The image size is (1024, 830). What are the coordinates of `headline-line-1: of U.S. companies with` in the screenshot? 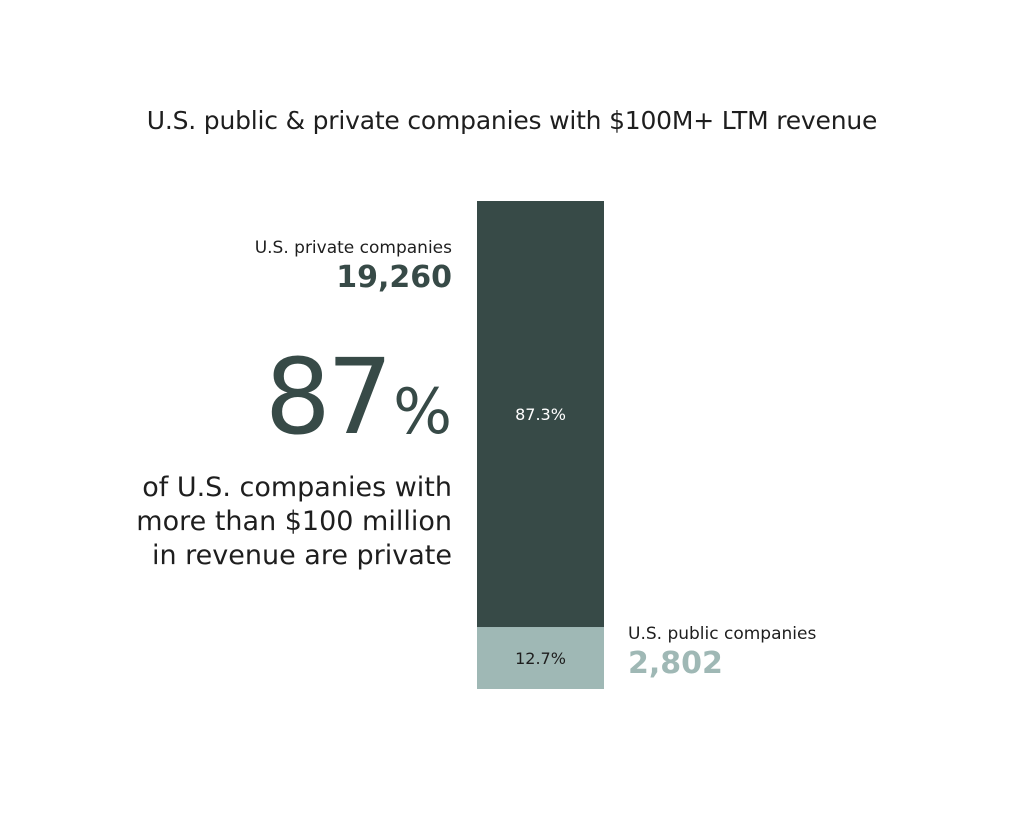 It's located at (297, 487).